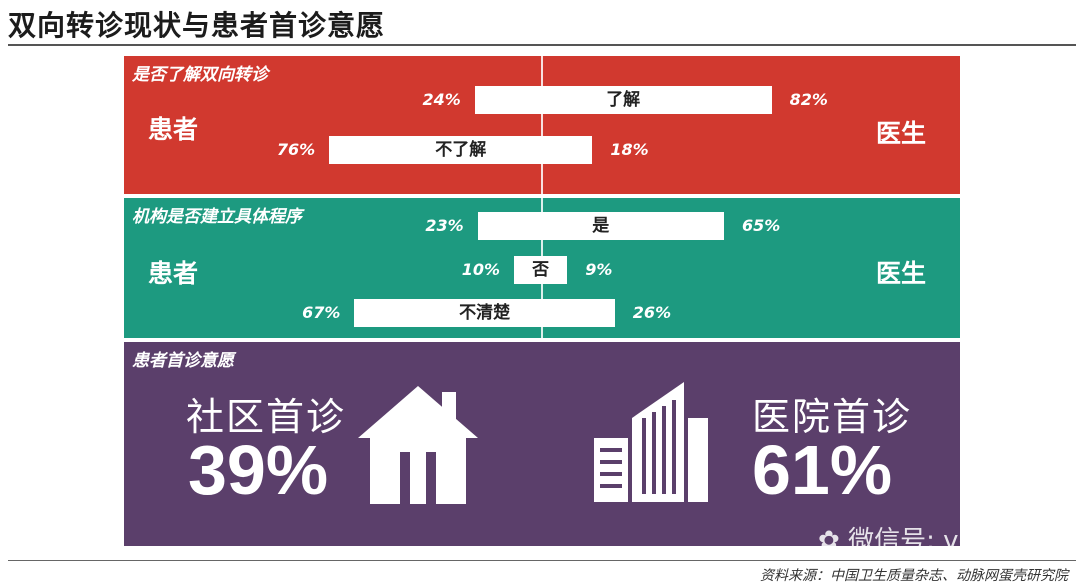  I want to click on page-title: 双向转诊现状与患者首诊意愿, so click(197, 25).